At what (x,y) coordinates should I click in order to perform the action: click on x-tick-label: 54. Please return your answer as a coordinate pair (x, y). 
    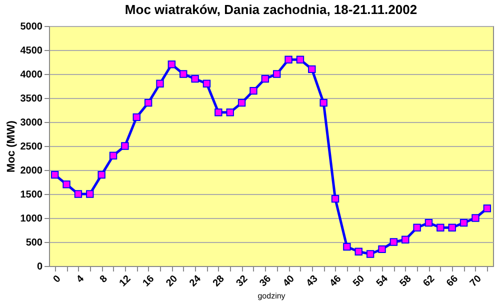
    Looking at the image, I should click on (382, 281).